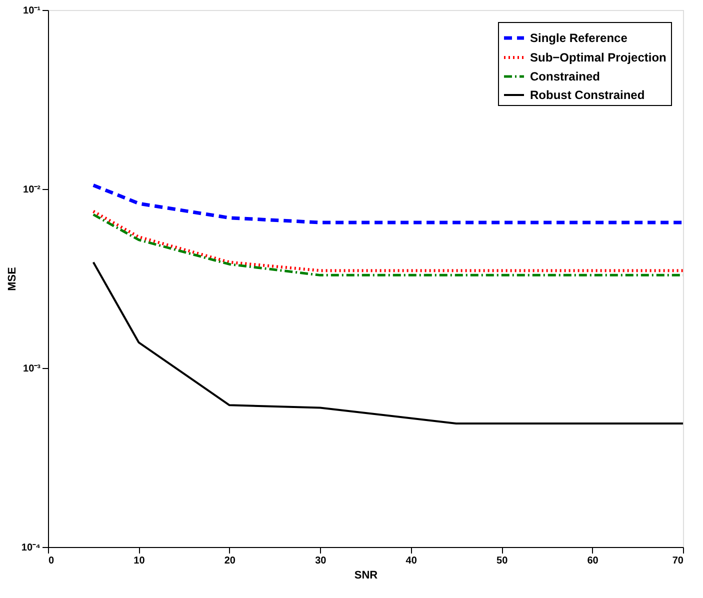 This screenshot has width=703, height=598. What do you see at coordinates (565, 77) in the screenshot?
I see `legend-label: Constrained` at bounding box center [565, 77].